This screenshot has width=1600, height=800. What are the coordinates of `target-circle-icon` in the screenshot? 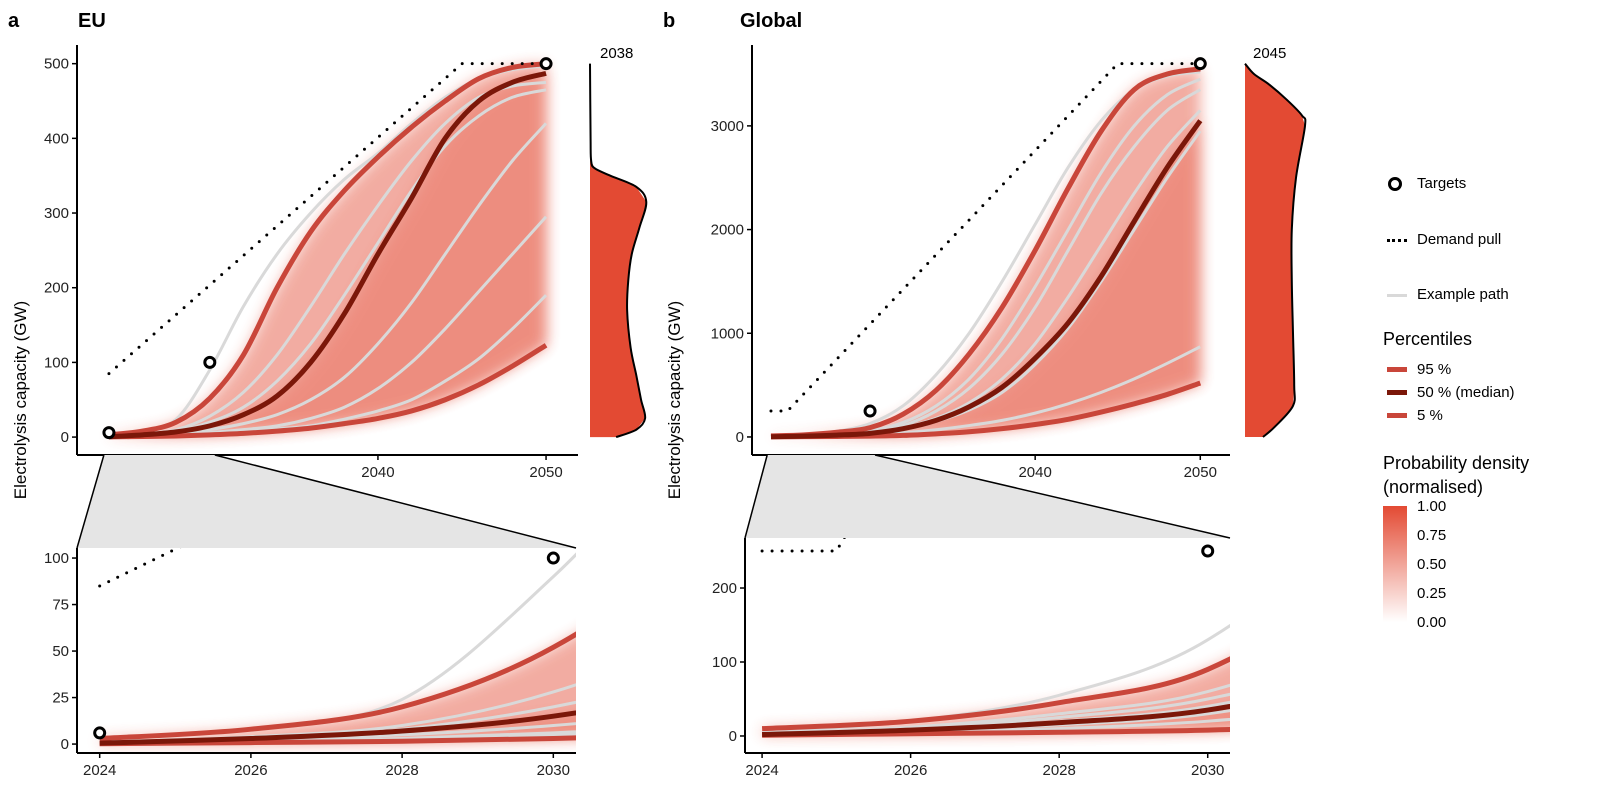 It's located at (1395, 184).